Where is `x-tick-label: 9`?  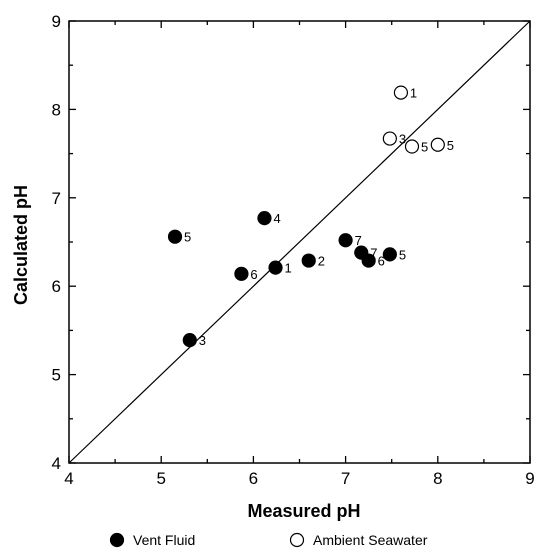 x-tick-label: 9 is located at coordinates (529, 478).